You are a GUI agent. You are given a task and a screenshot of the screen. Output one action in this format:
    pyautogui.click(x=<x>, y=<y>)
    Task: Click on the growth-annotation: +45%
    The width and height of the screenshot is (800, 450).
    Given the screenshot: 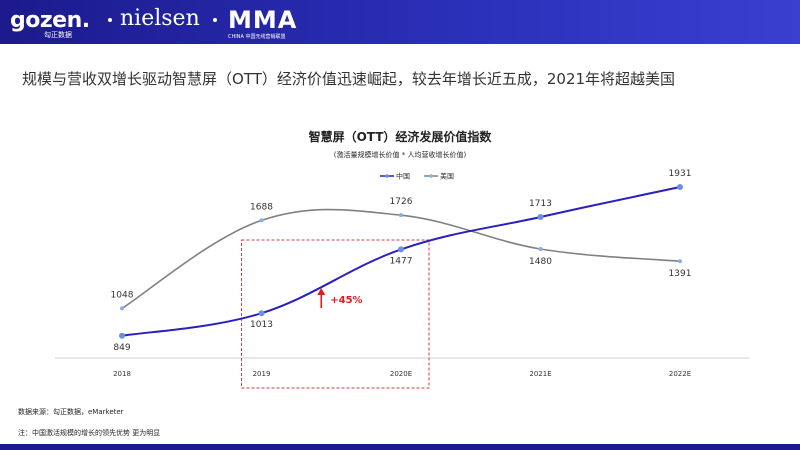 What is the action you would take?
    pyautogui.click(x=346, y=300)
    